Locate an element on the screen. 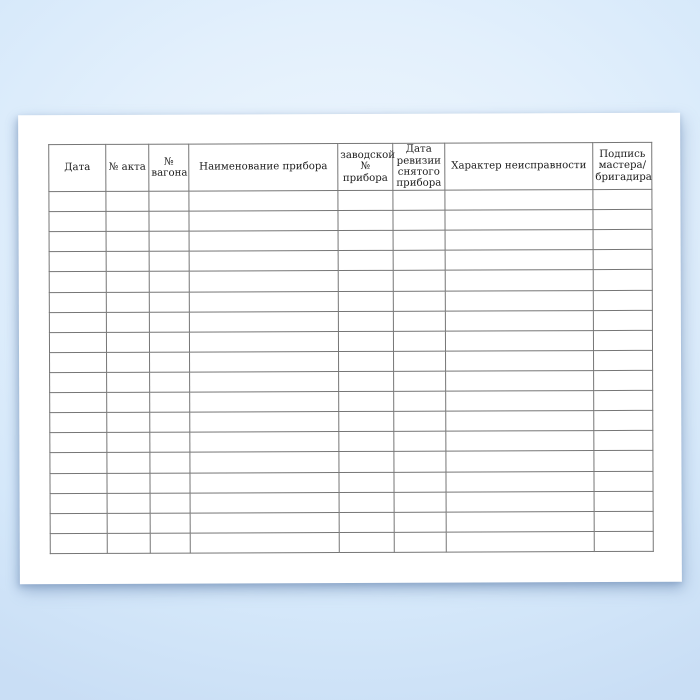  column-header-device-name: Наименование прибора is located at coordinates (263, 167).